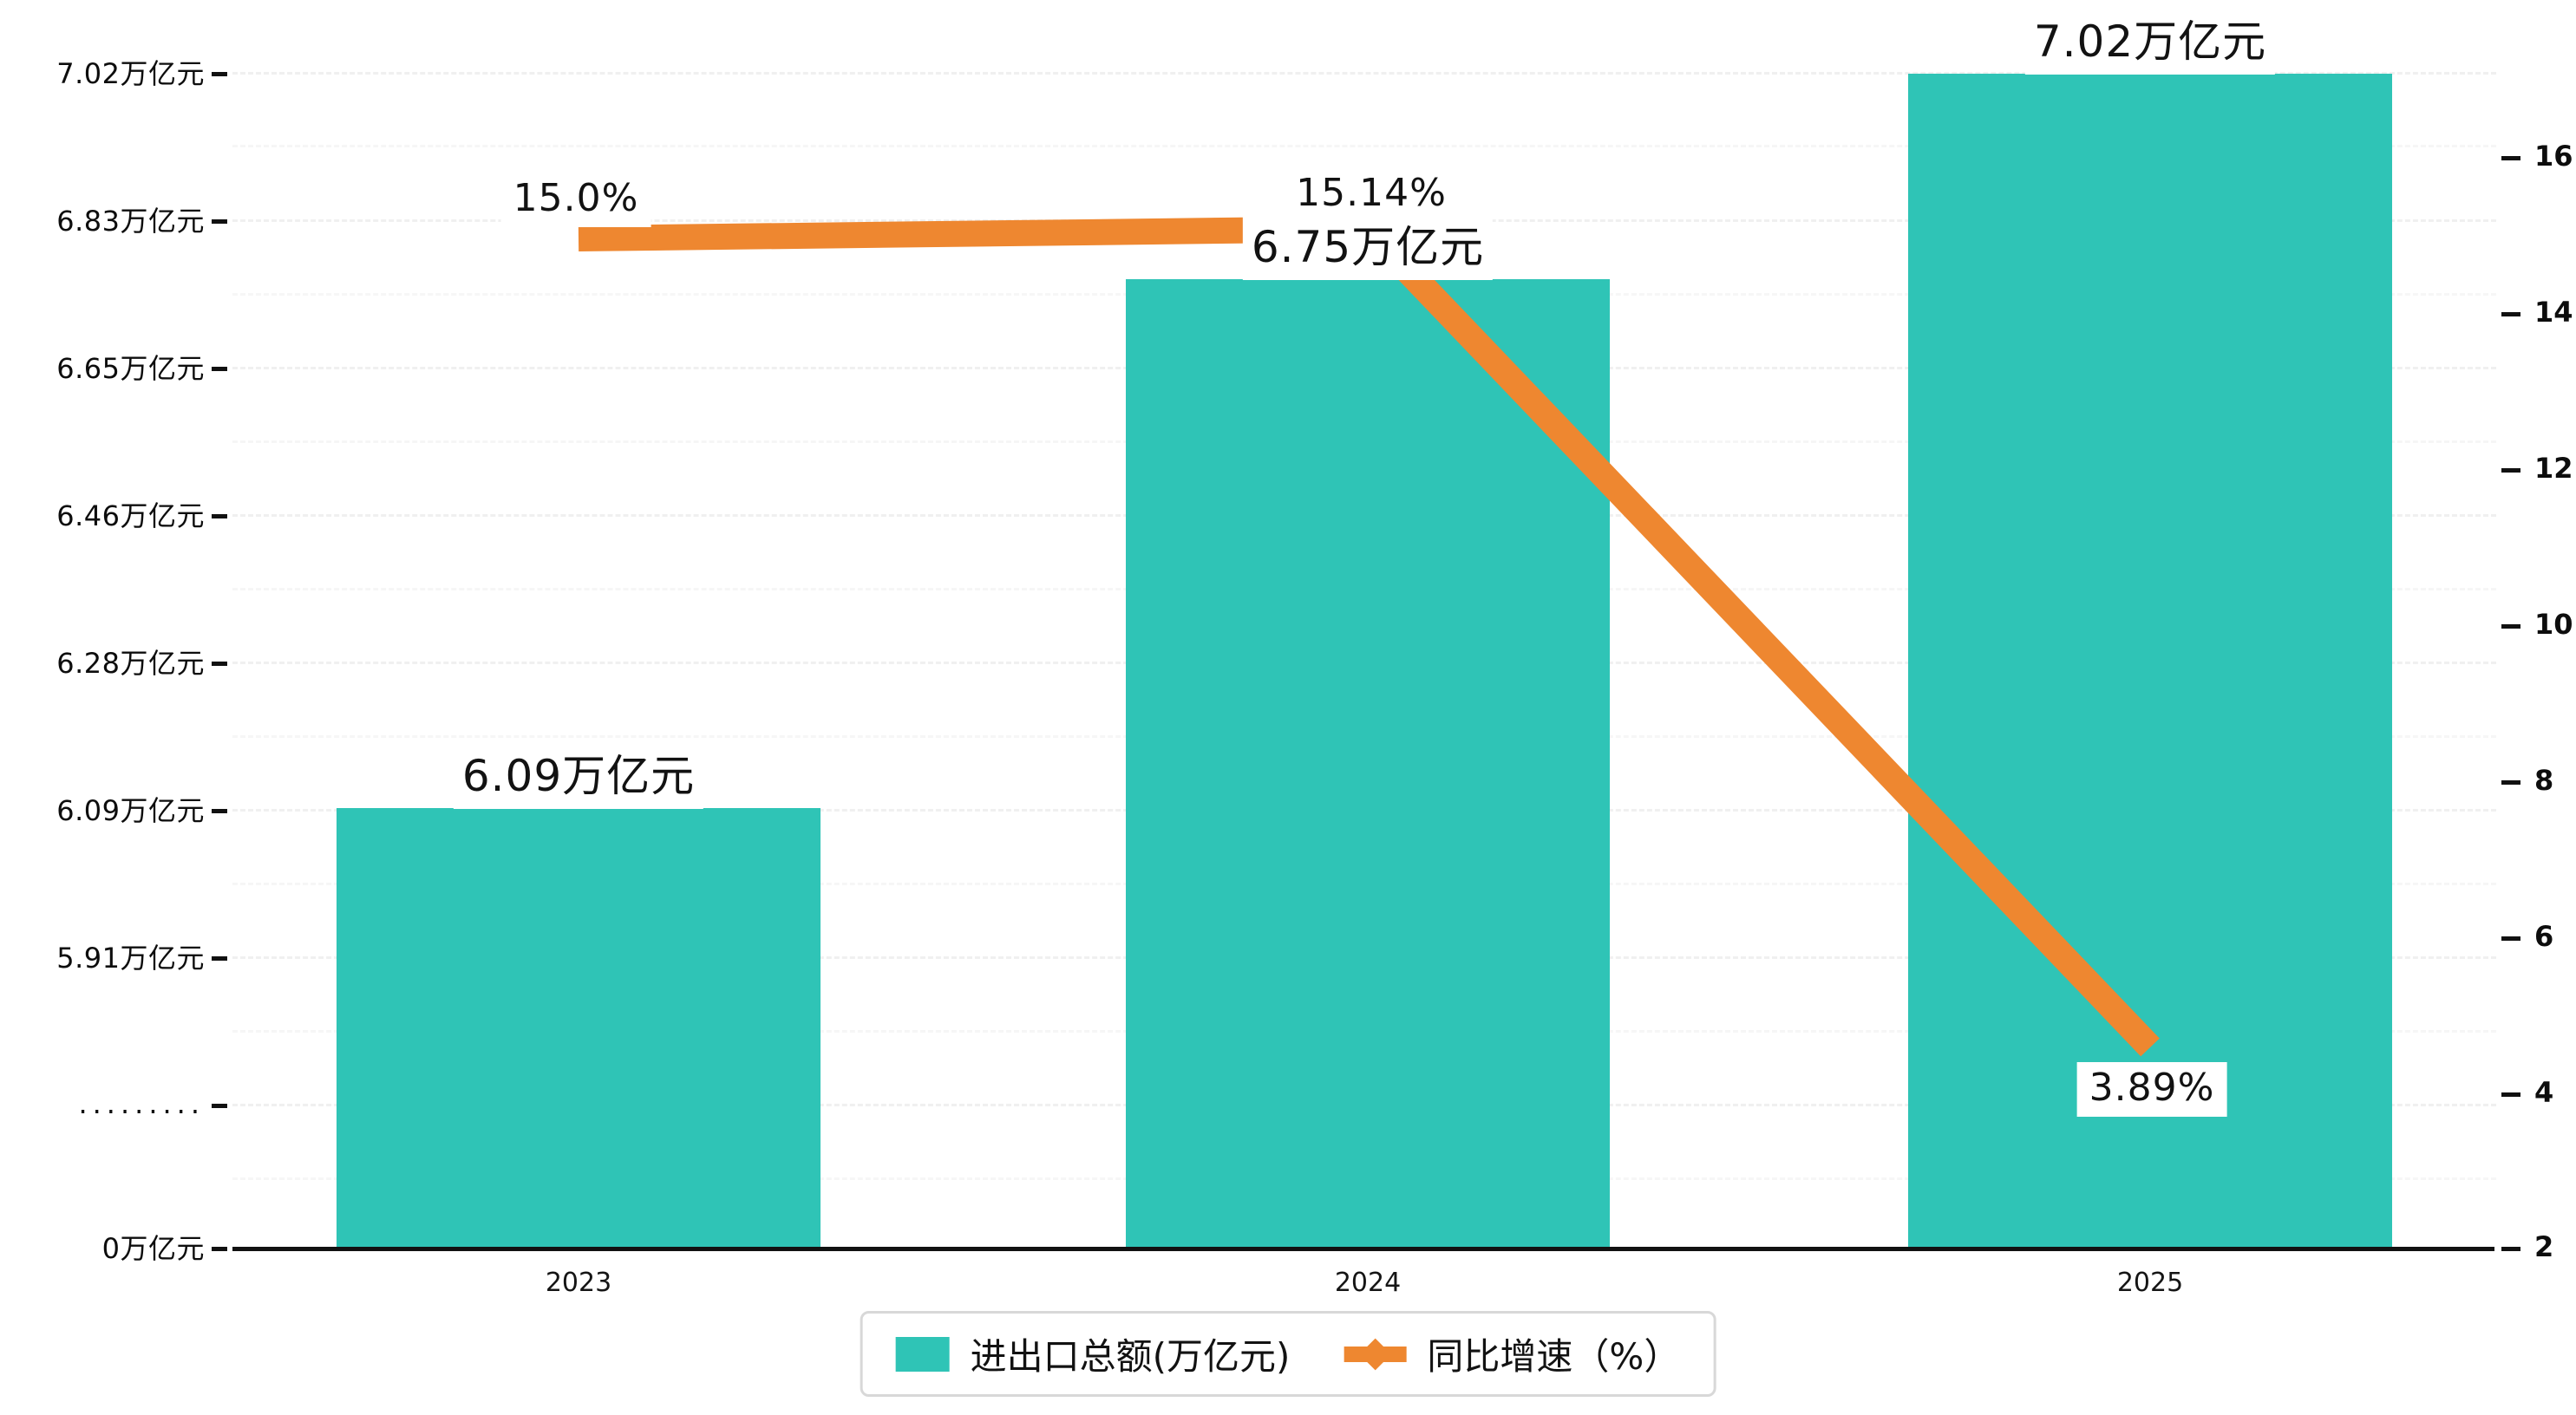 Image resolution: width=2576 pixels, height=1415 pixels. Describe the element at coordinates (1375, 1354) in the screenshot. I see `line-diamond-marker-icon` at that location.